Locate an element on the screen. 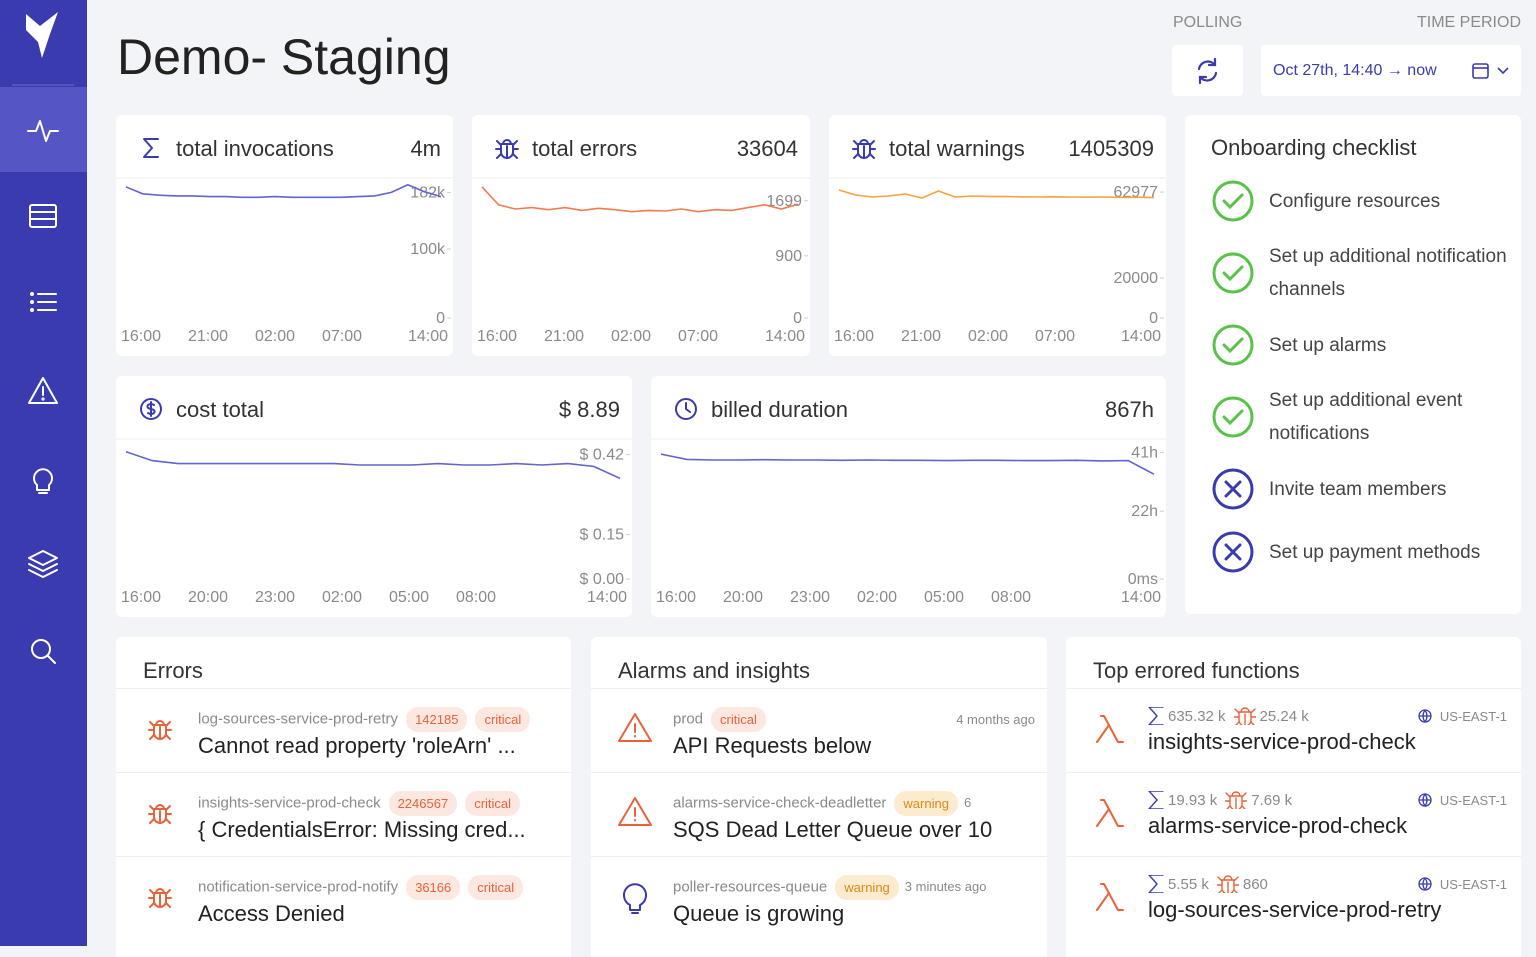 The image size is (1536, 957). nav-alarms is located at coordinates (43, 390).